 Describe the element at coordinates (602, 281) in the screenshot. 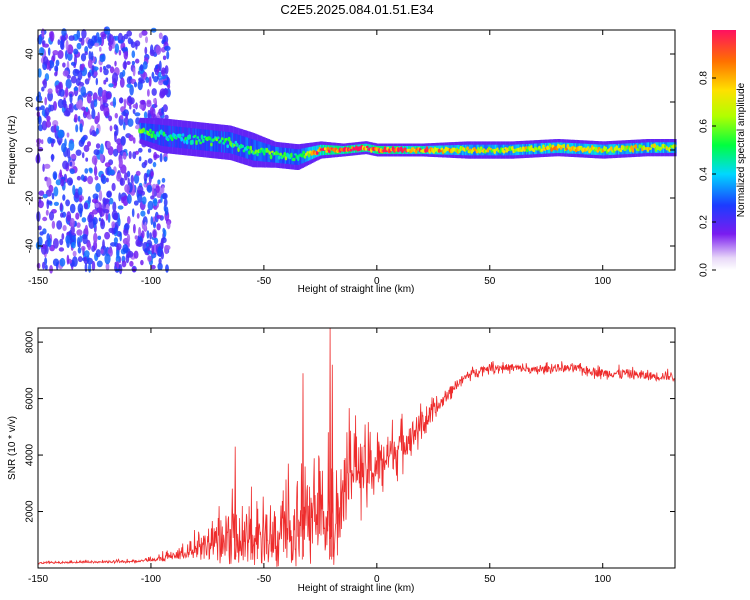

I see `x-tick-label: 100` at that location.